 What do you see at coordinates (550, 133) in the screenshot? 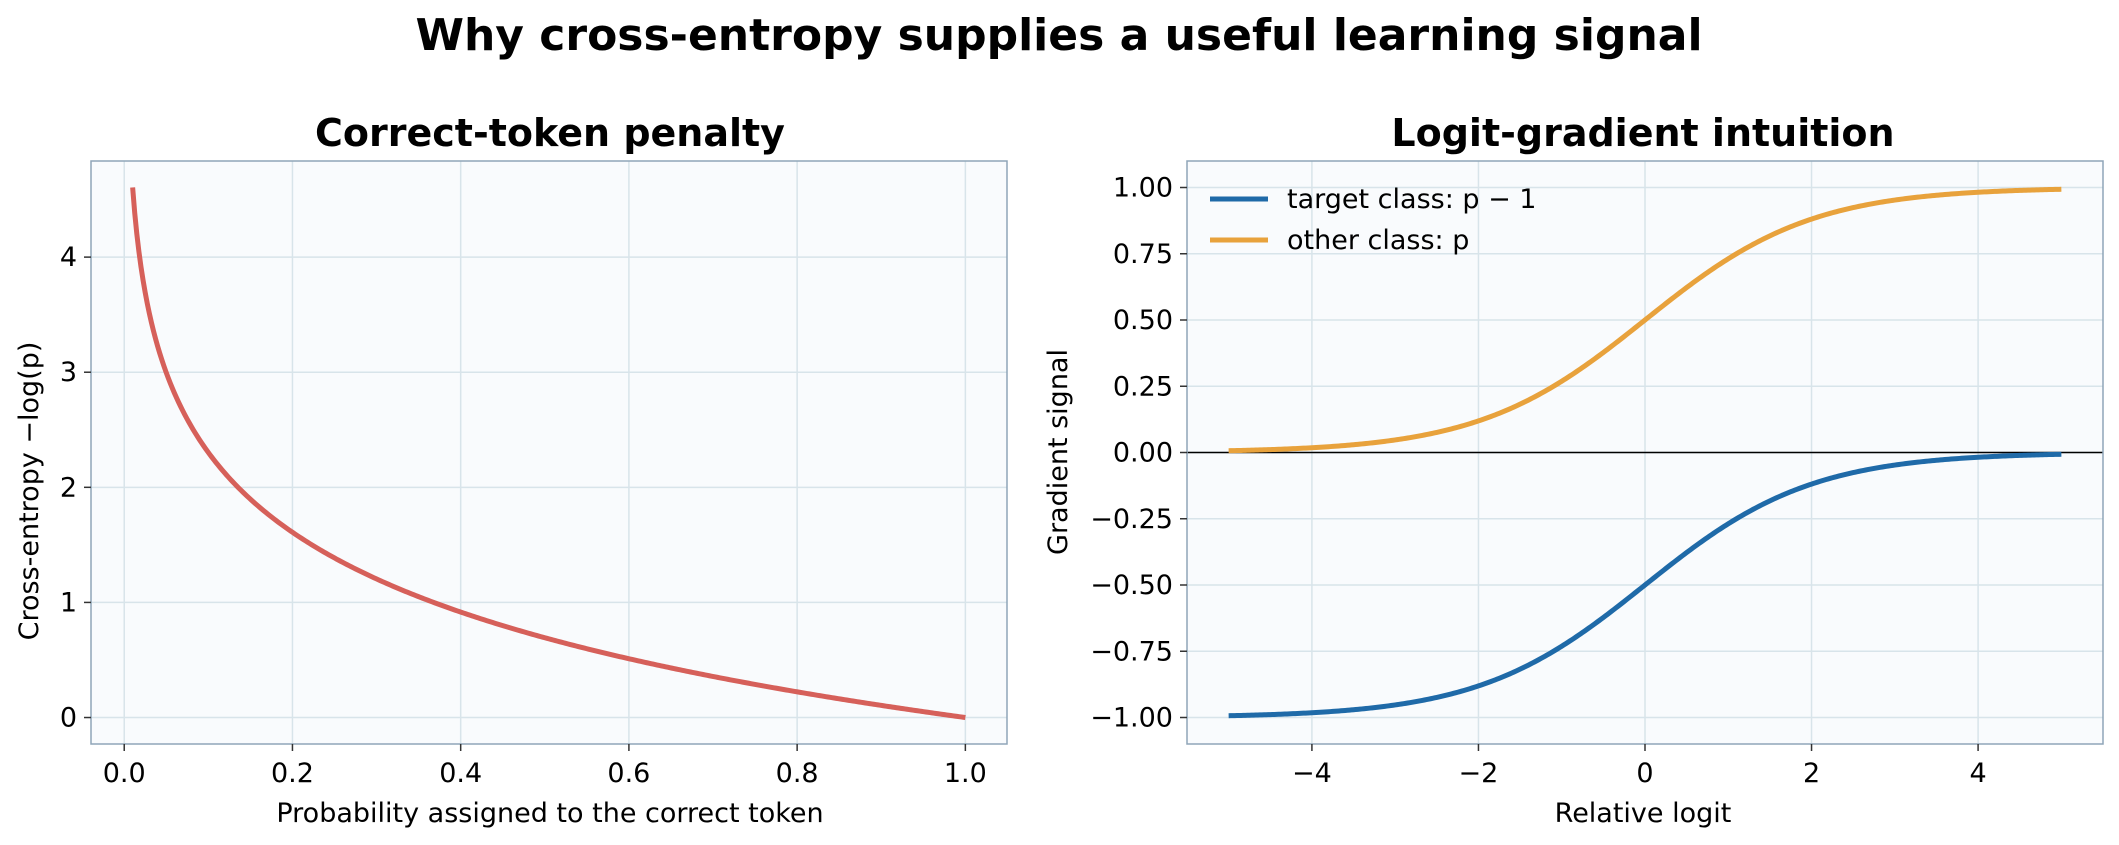
I see `cross-entropy-panel-title: Correct-token penalty` at bounding box center [550, 133].